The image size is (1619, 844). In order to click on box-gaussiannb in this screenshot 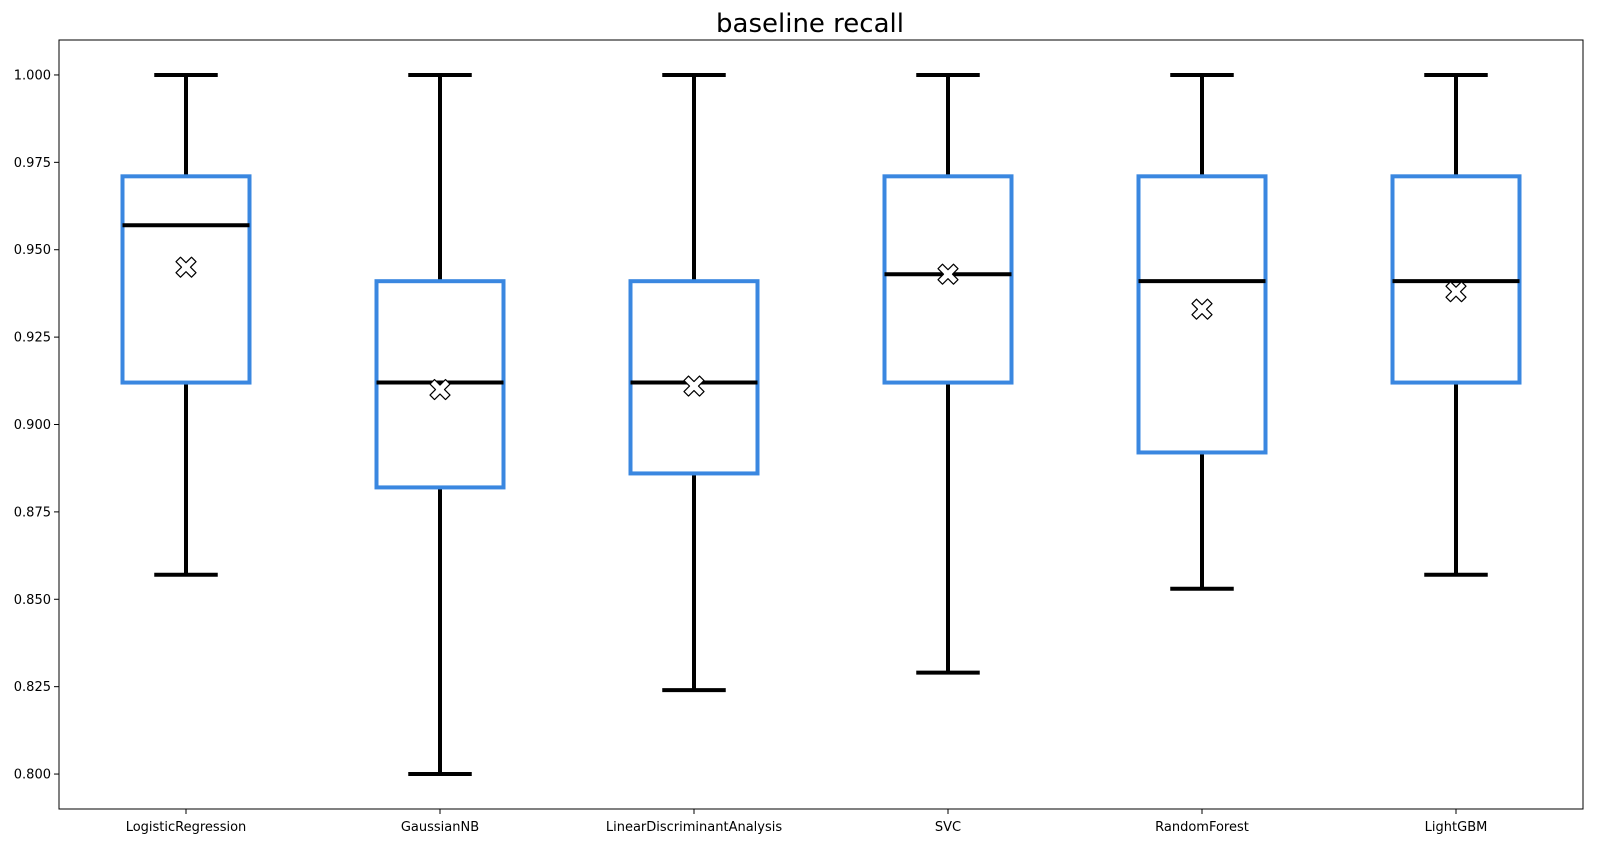, I will do `click(440, 424)`.